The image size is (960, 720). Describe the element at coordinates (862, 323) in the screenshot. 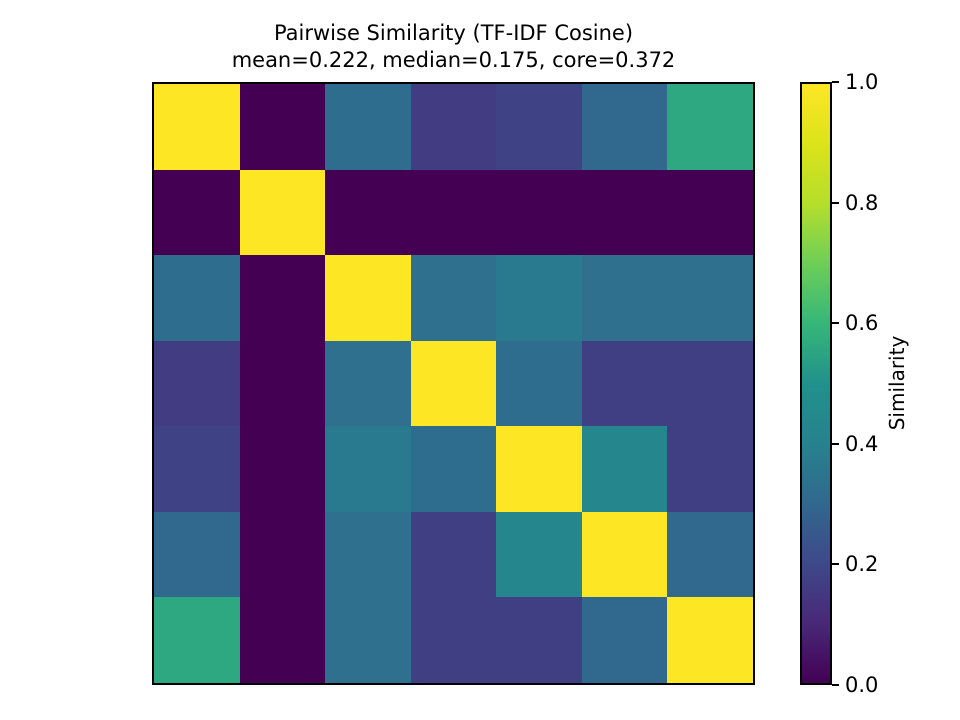

I see `colorbar-tick-label: 0.6` at that location.